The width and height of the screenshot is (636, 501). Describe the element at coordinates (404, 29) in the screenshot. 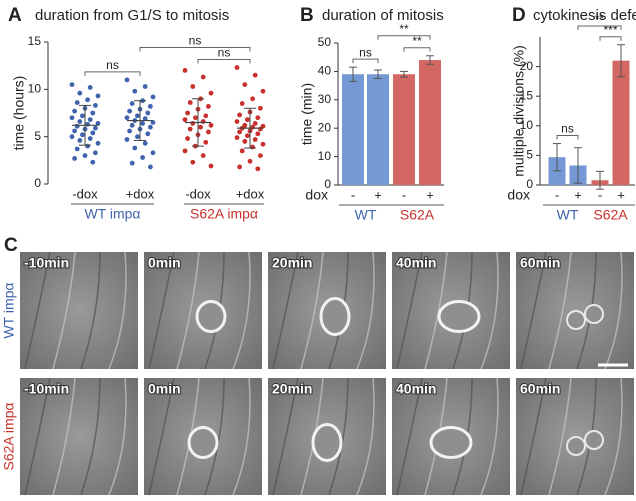

I see `significance-label: **` at that location.